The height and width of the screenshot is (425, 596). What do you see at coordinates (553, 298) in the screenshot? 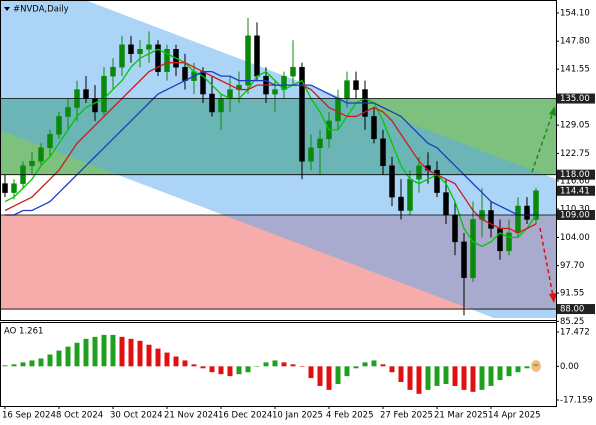
I see `down-arrow-head` at bounding box center [553, 298].